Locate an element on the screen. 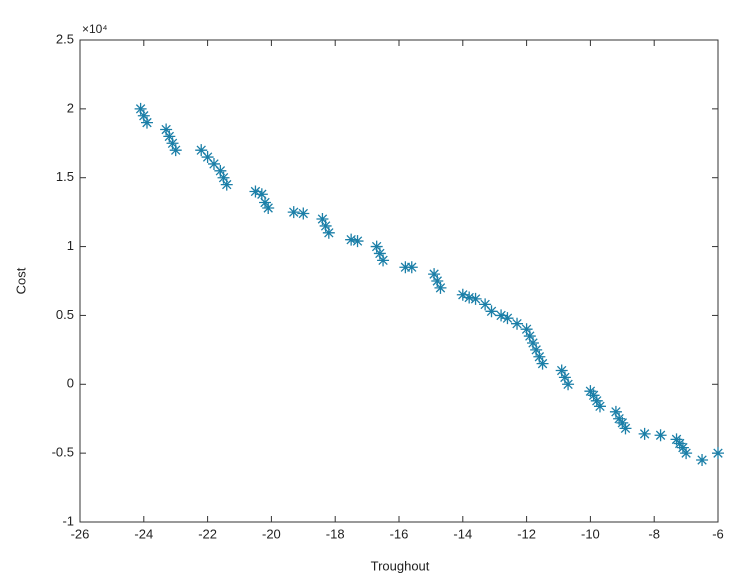 This screenshot has width=729, height=577. x-tick-label: -20 is located at coordinates (271, 533).